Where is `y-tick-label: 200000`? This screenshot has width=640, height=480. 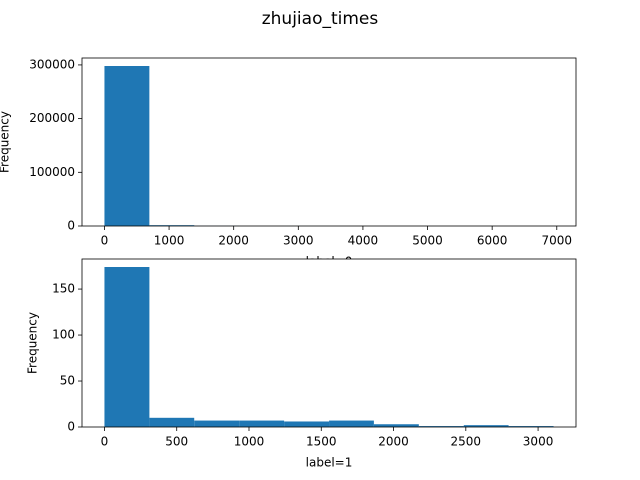 y-tick-label: 200000 is located at coordinates (52, 118).